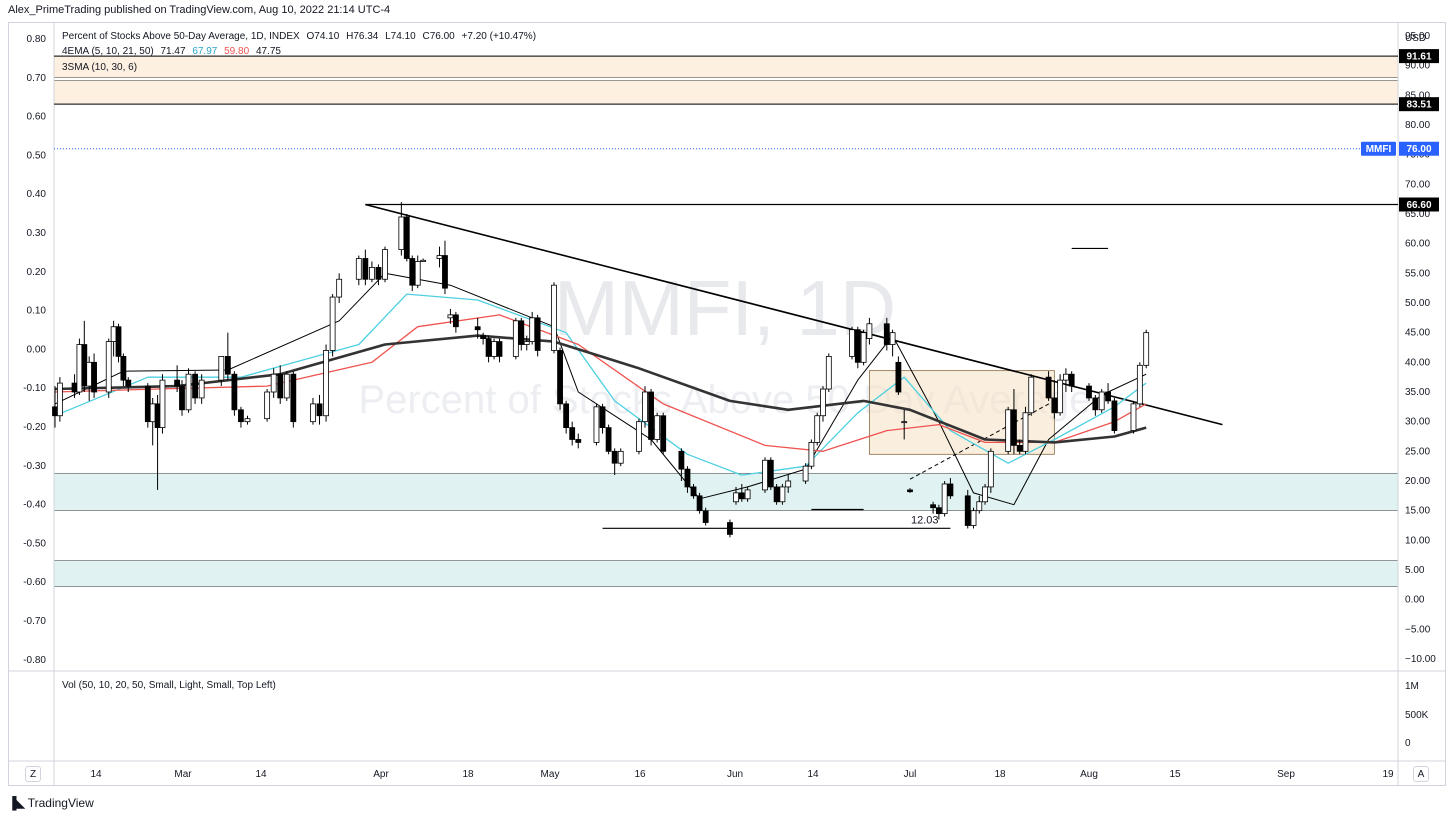  What do you see at coordinates (1418, 57) in the screenshot?
I see `price-tag: 91.61` at bounding box center [1418, 57].